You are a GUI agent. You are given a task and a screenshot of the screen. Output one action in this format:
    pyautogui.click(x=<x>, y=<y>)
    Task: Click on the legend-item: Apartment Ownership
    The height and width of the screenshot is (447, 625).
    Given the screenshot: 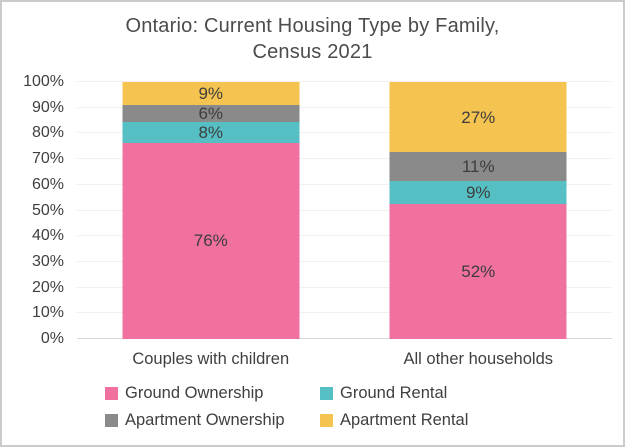 What is the action you would take?
    pyautogui.click(x=212, y=420)
    